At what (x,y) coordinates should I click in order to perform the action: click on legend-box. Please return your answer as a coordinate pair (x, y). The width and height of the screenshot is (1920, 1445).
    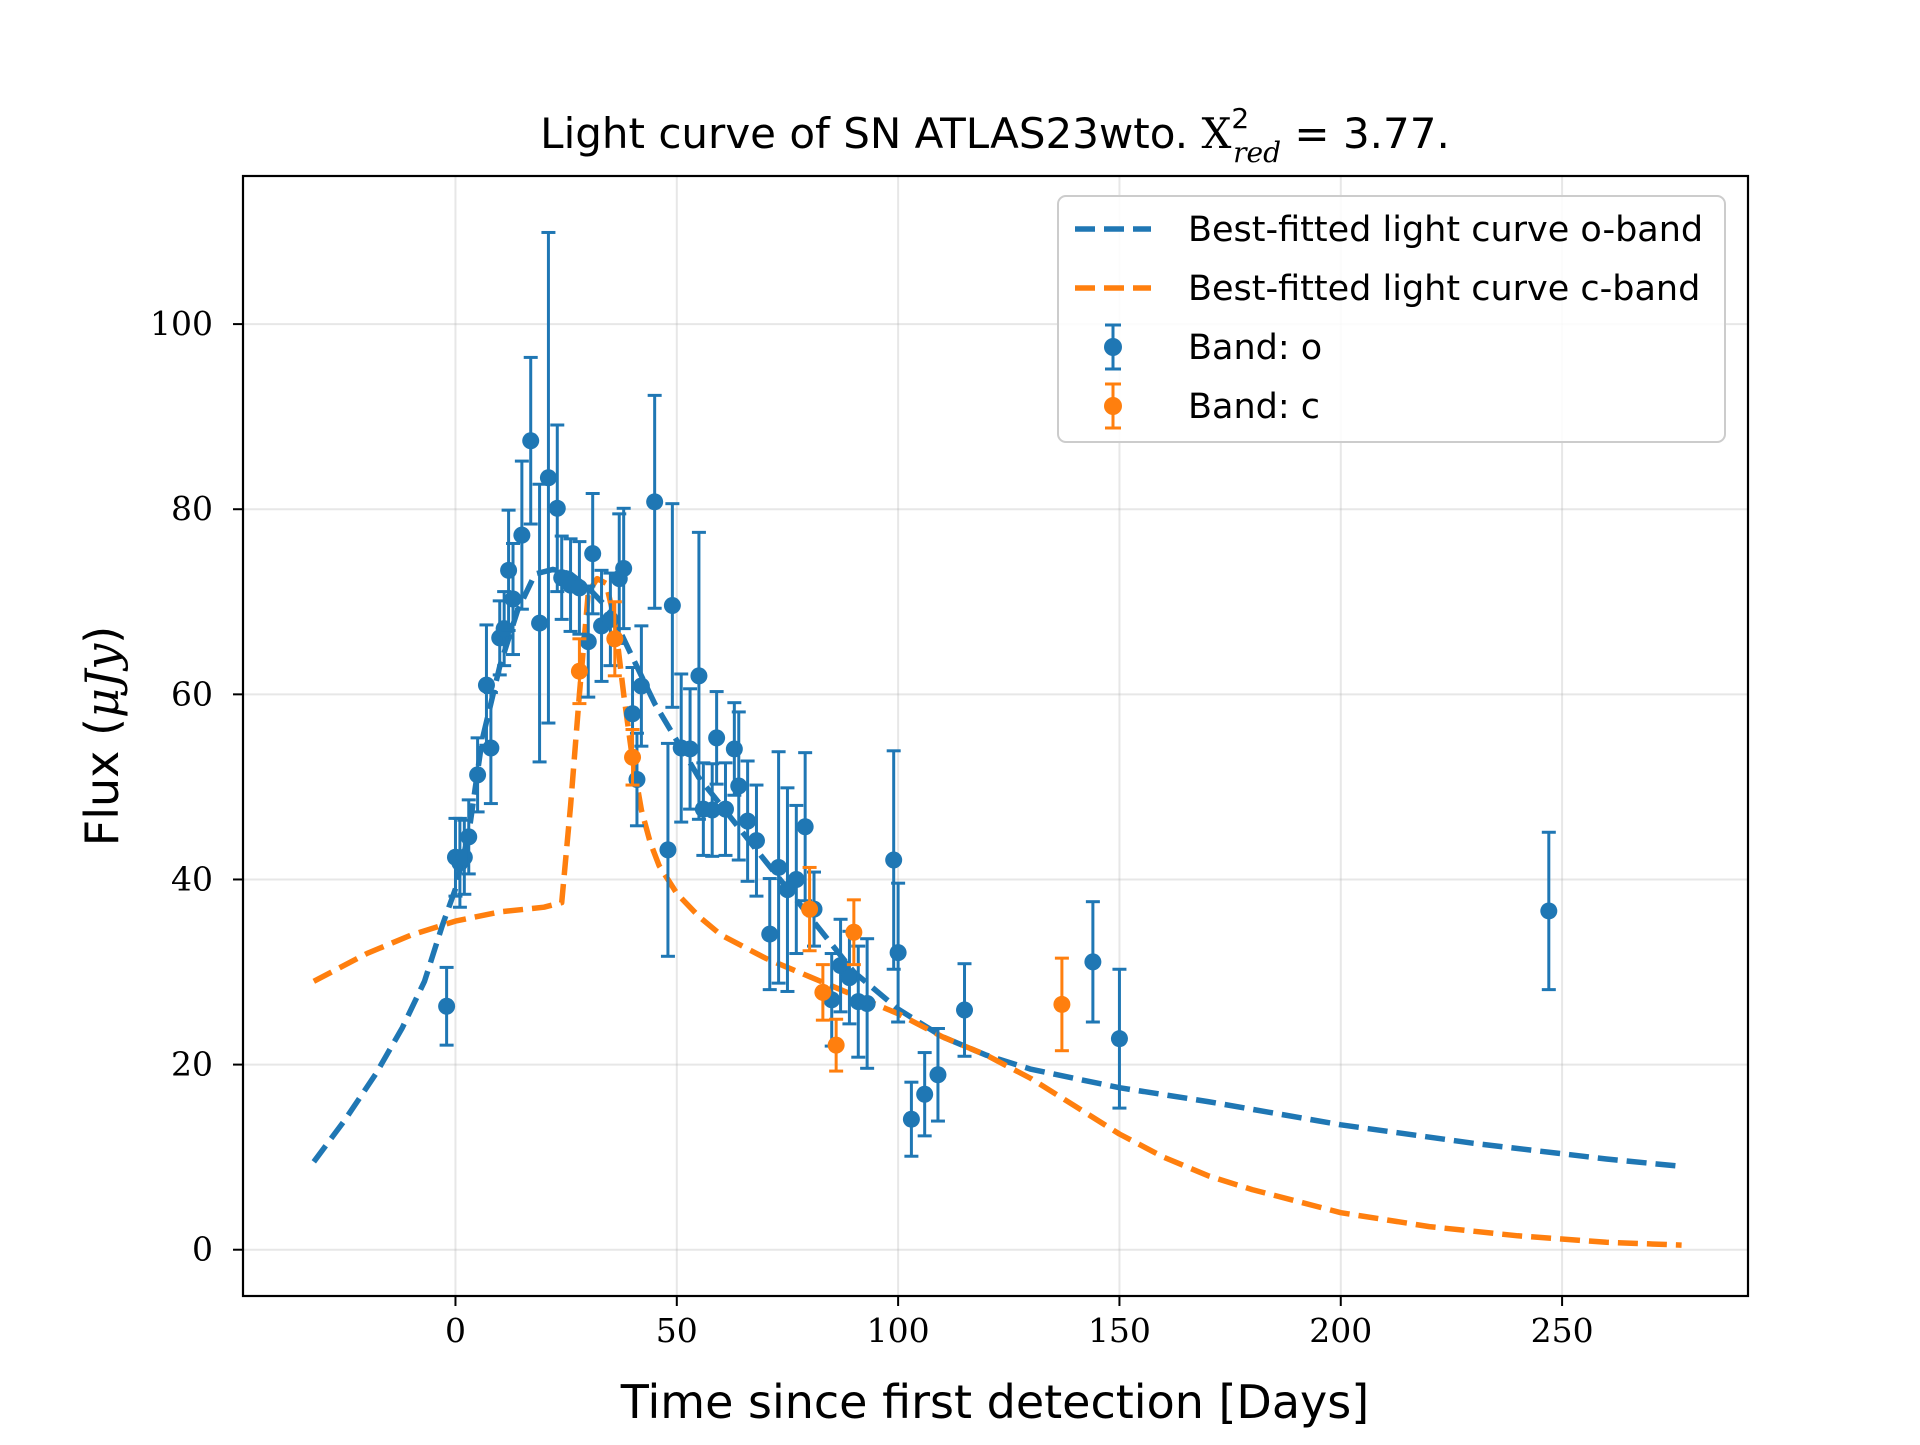
    Looking at the image, I should click on (1391, 319).